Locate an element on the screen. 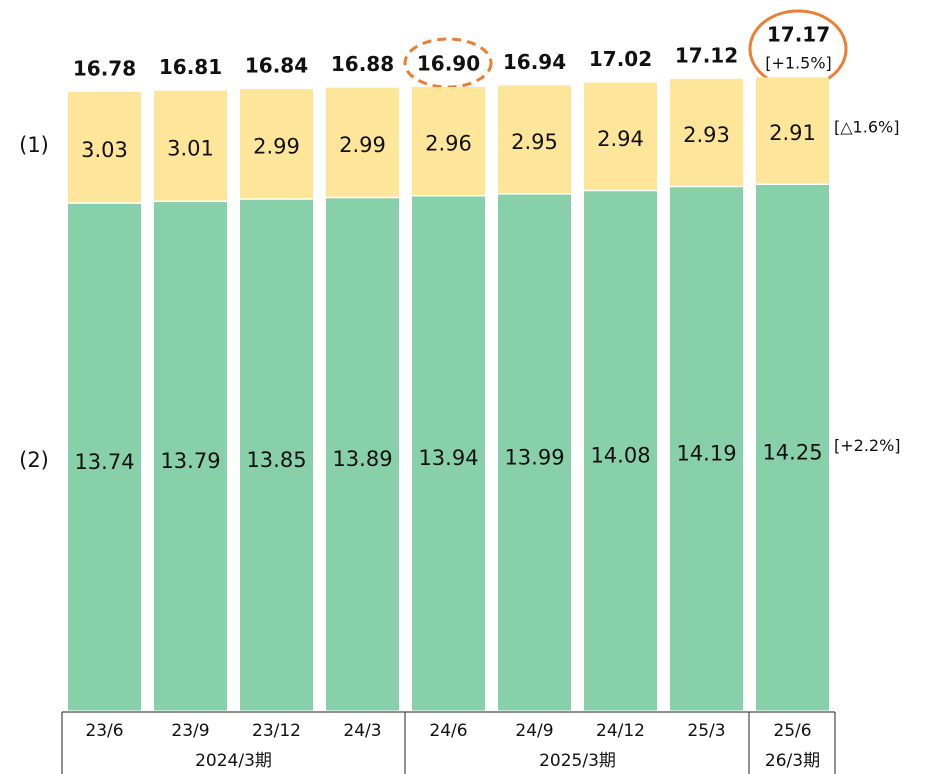  segment-label: 2.93 is located at coordinates (706, 135).